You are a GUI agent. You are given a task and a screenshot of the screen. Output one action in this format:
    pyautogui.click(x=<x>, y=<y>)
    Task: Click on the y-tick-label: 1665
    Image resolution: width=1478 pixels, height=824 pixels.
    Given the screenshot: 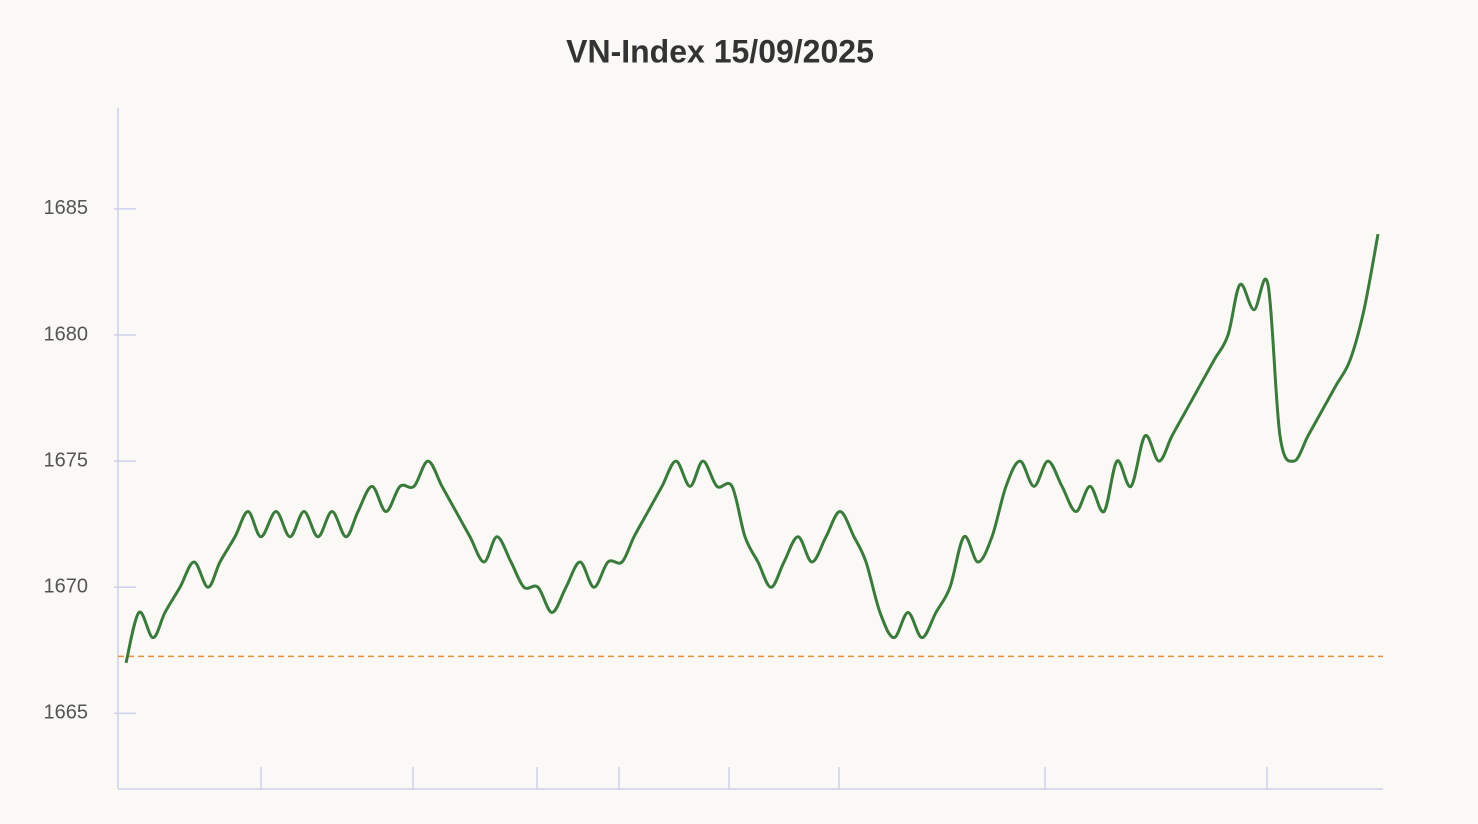 What is the action you would take?
    pyautogui.click(x=66, y=713)
    